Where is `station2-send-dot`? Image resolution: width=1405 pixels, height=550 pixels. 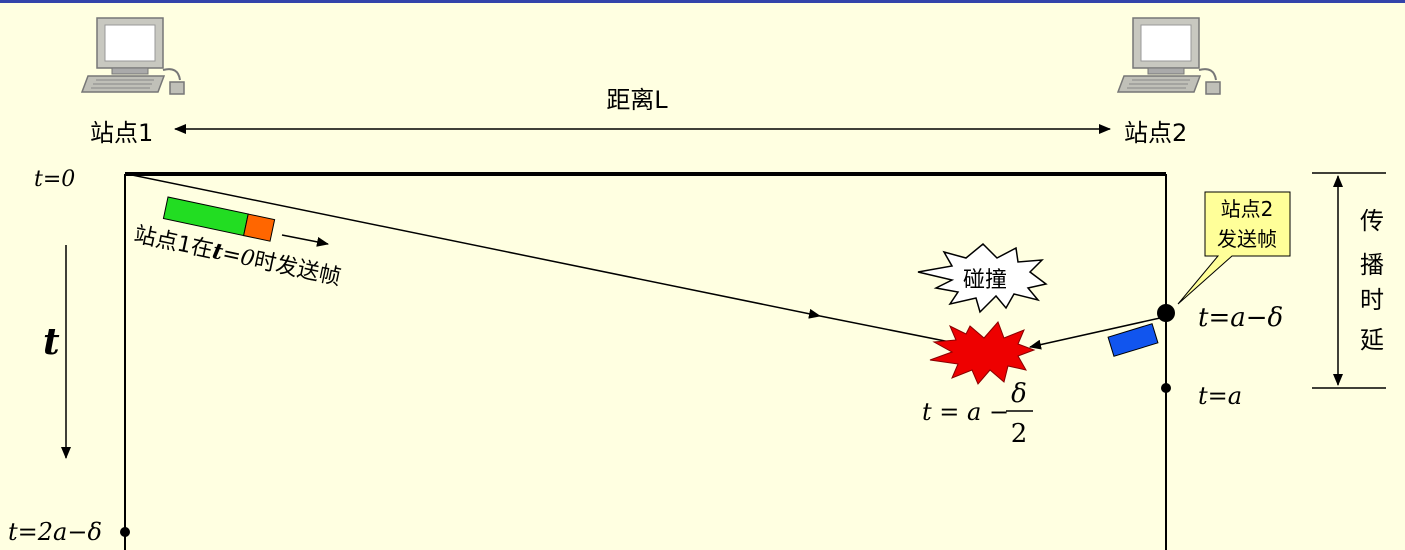
station2-send-dot is located at coordinates (1166, 313).